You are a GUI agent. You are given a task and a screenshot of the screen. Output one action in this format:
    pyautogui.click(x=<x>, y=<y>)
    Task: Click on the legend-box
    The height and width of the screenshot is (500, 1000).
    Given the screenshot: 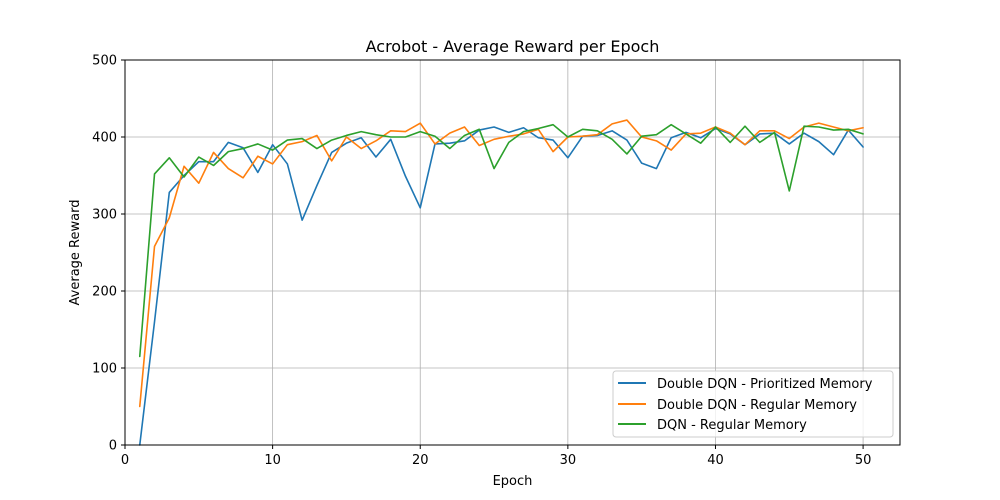 What is the action you would take?
    pyautogui.click(x=753, y=404)
    